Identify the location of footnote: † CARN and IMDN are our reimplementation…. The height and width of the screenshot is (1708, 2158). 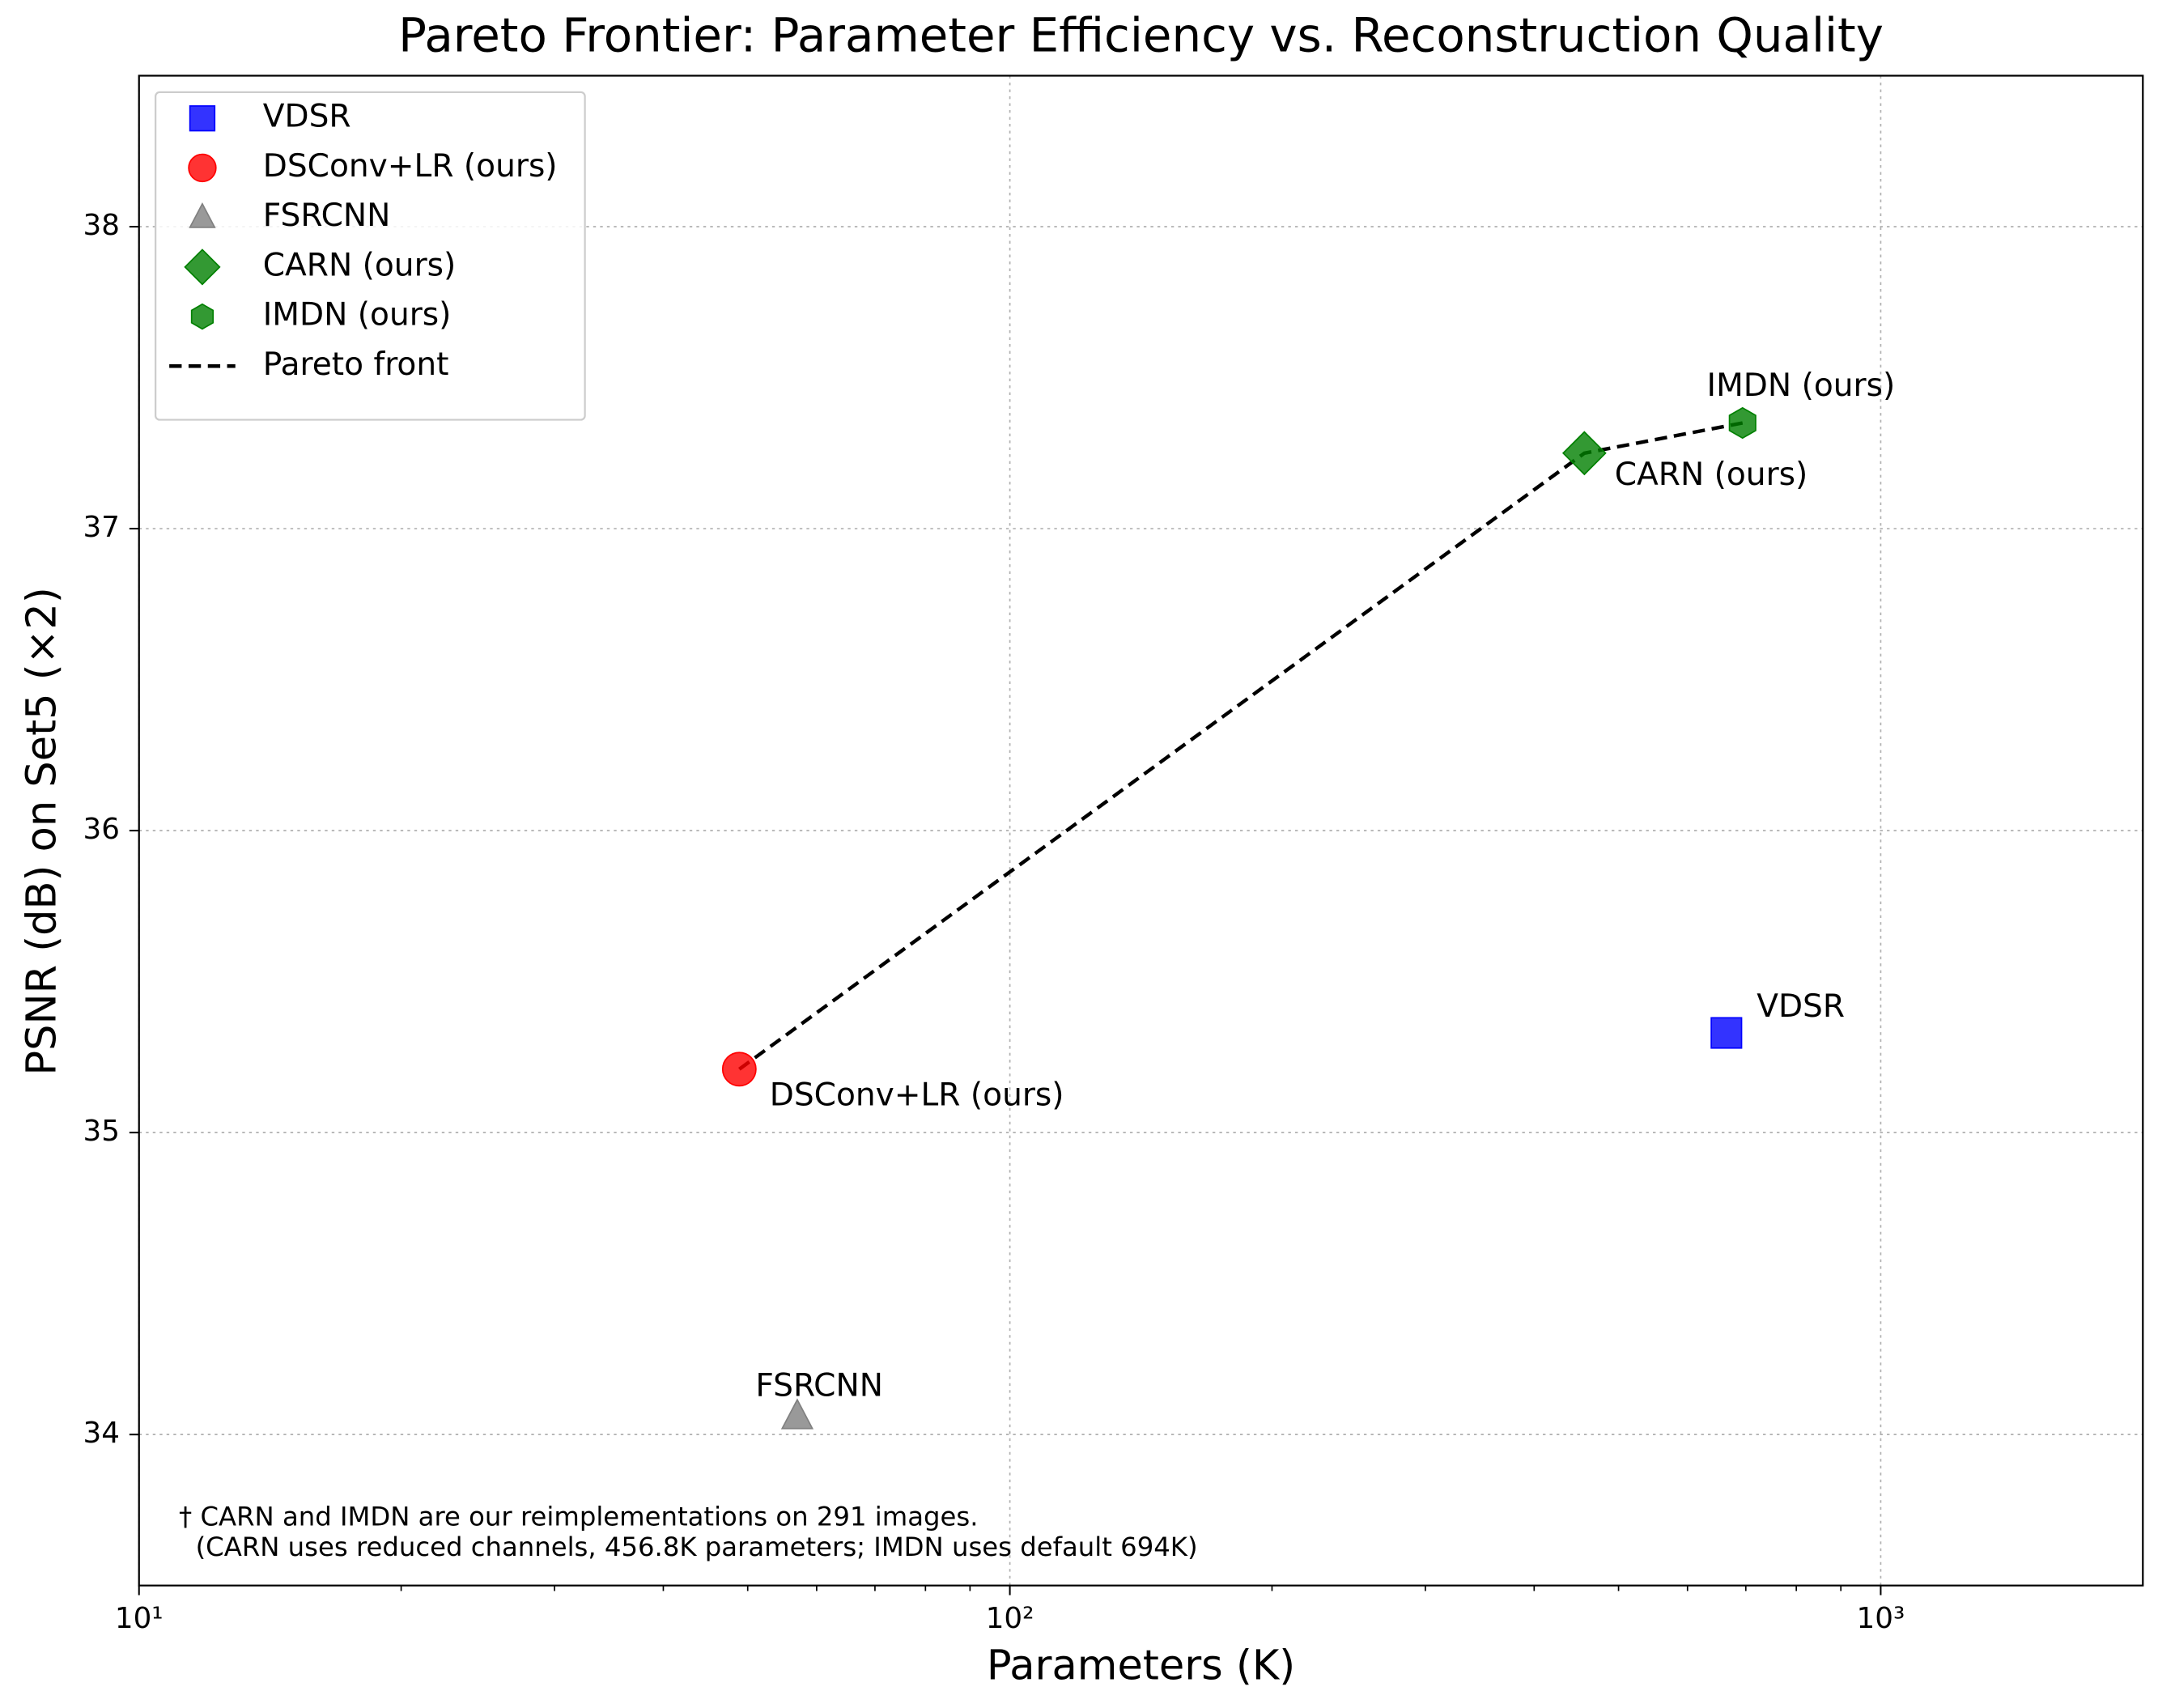
(578, 1516).